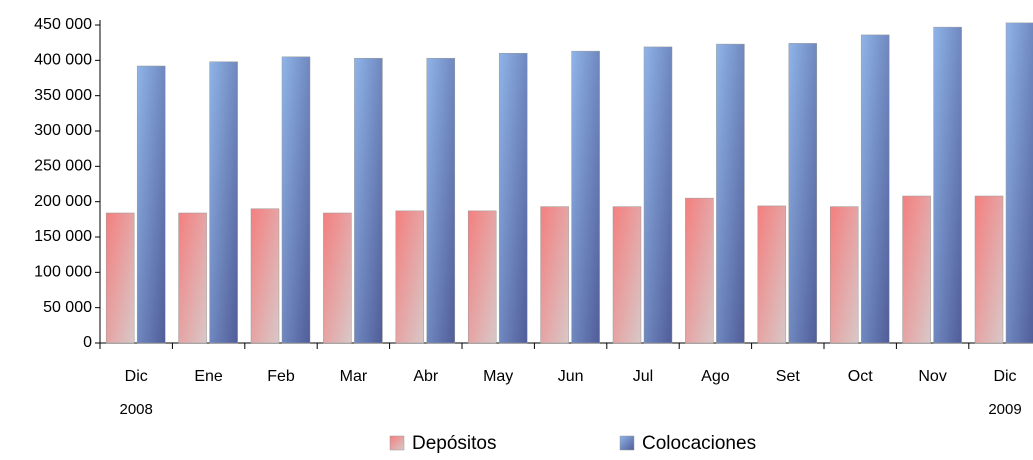 The height and width of the screenshot is (460, 1033). Describe the element at coordinates (208, 376) in the screenshot. I see `x-tick-label: Ene` at that location.